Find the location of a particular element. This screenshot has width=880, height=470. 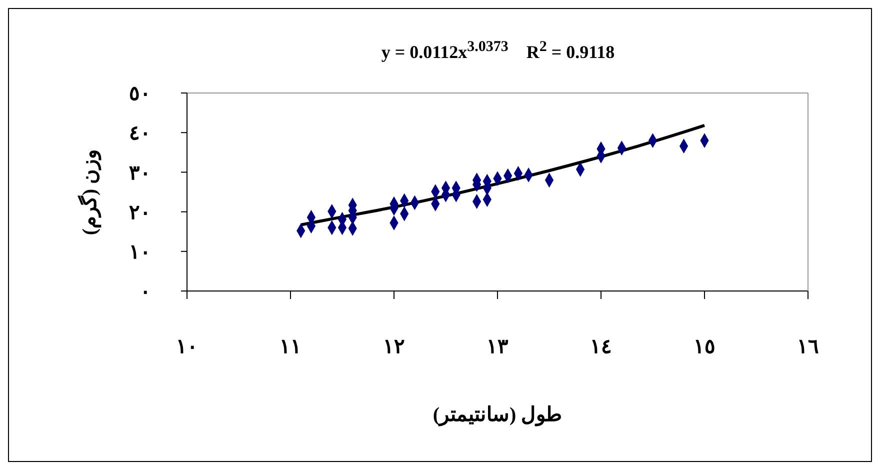

x-tick-label: ١٢ is located at coordinates (394, 347).